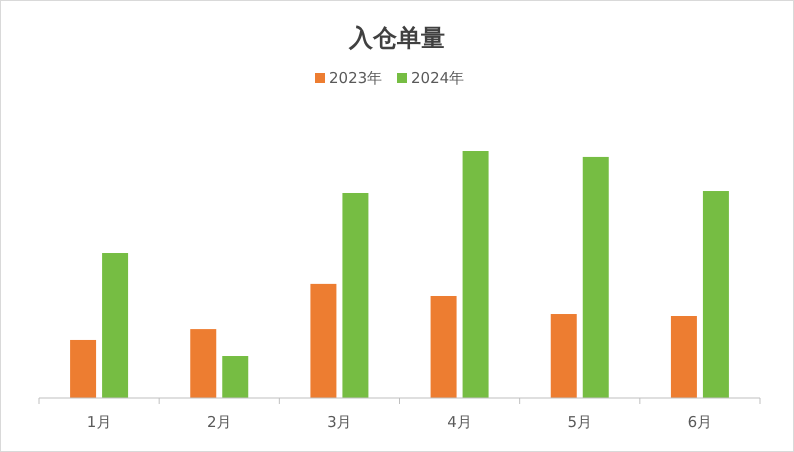 Image resolution: width=794 pixels, height=452 pixels. I want to click on x-tick-label: 1月, so click(99, 422).